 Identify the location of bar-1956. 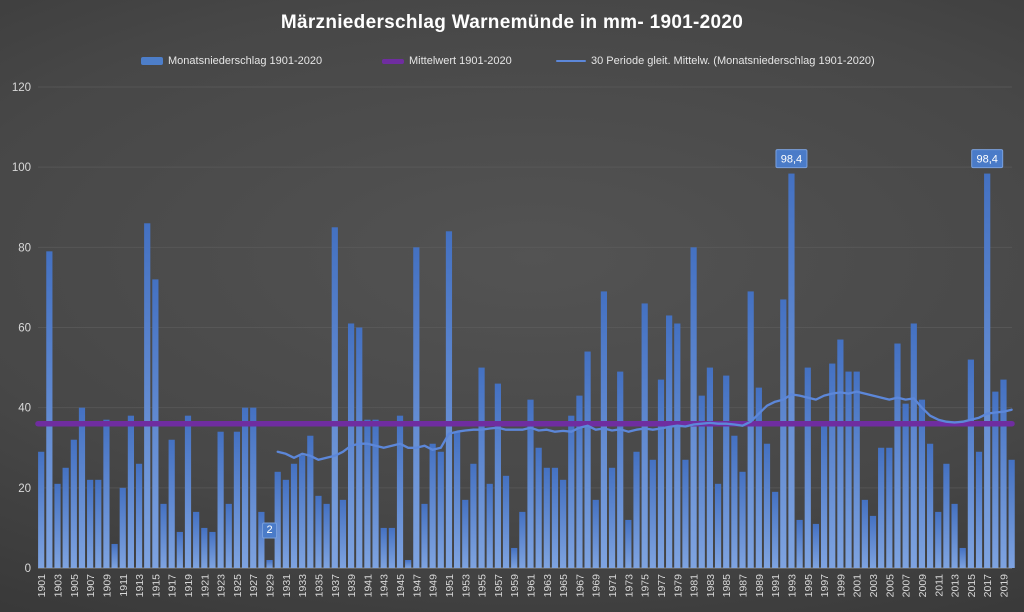
(489, 525).